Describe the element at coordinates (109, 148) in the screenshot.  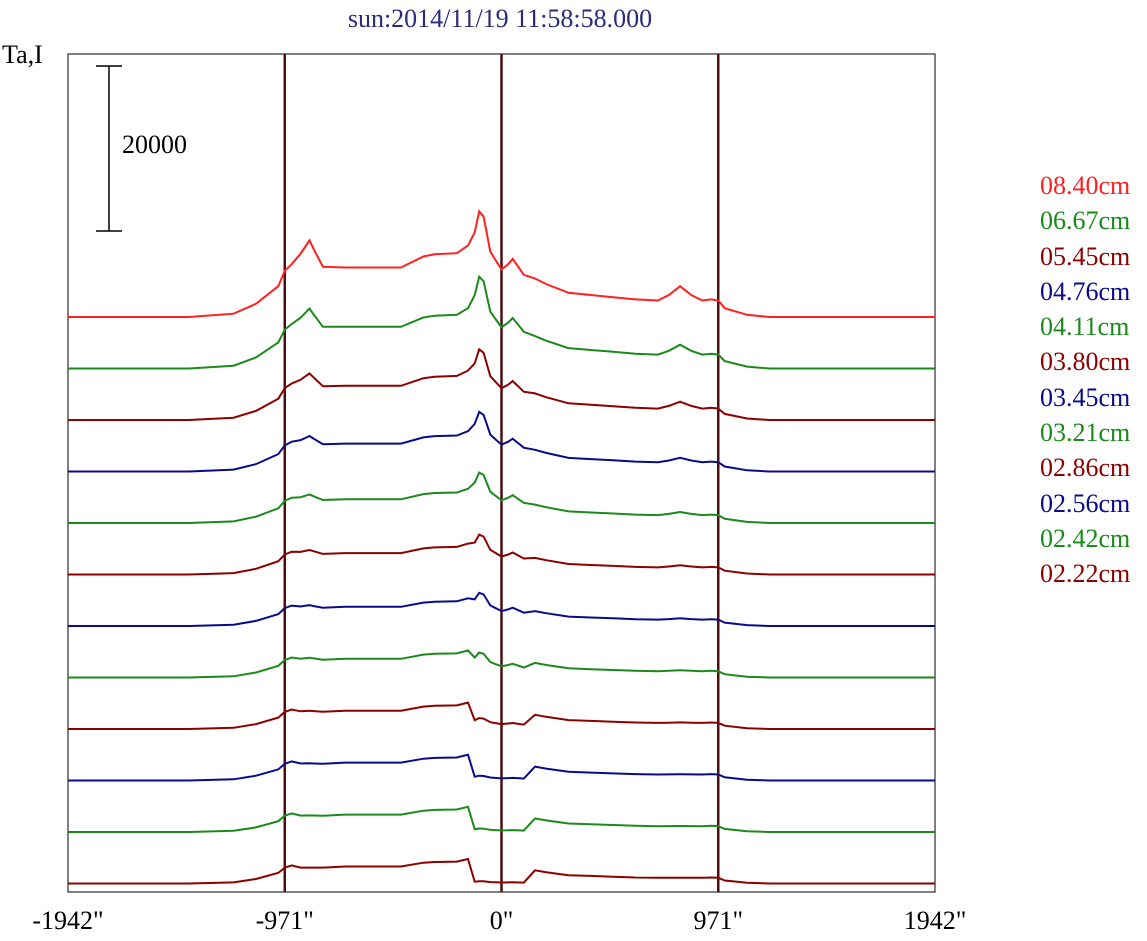
I see `scale-bar` at that location.